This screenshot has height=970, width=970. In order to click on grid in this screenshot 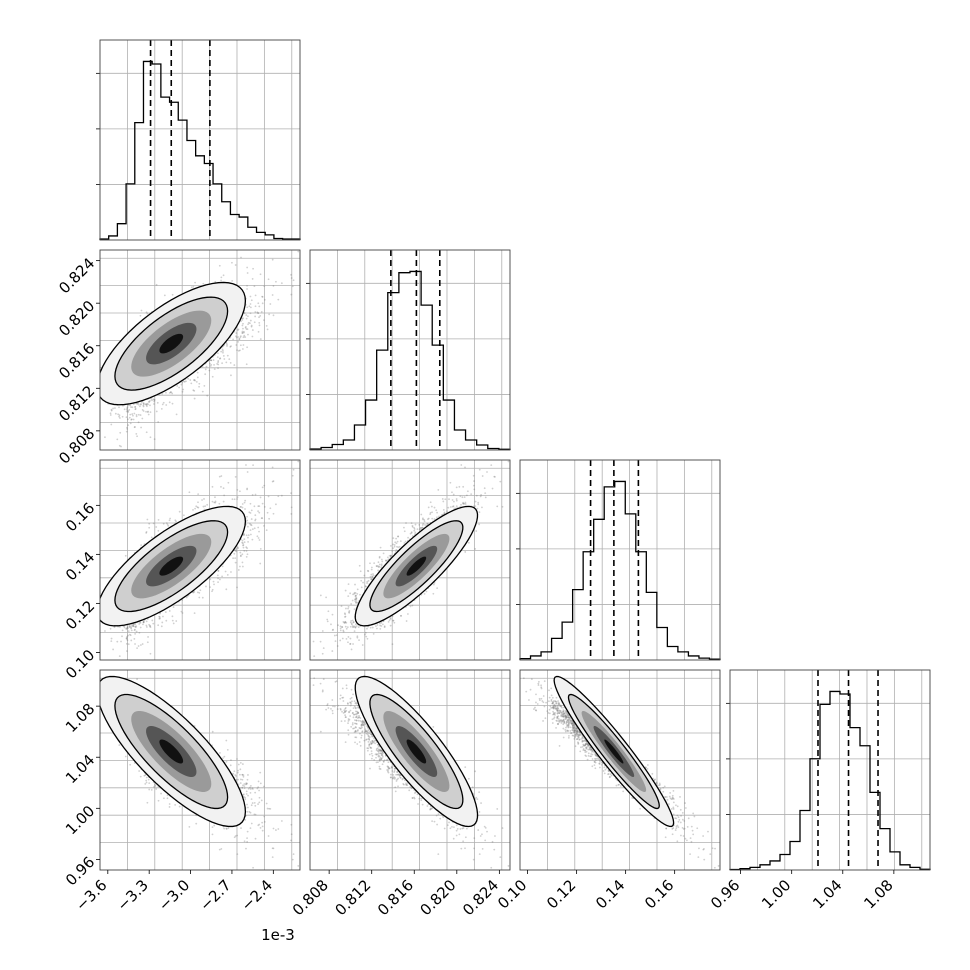, I will do `click(618, 560)`.